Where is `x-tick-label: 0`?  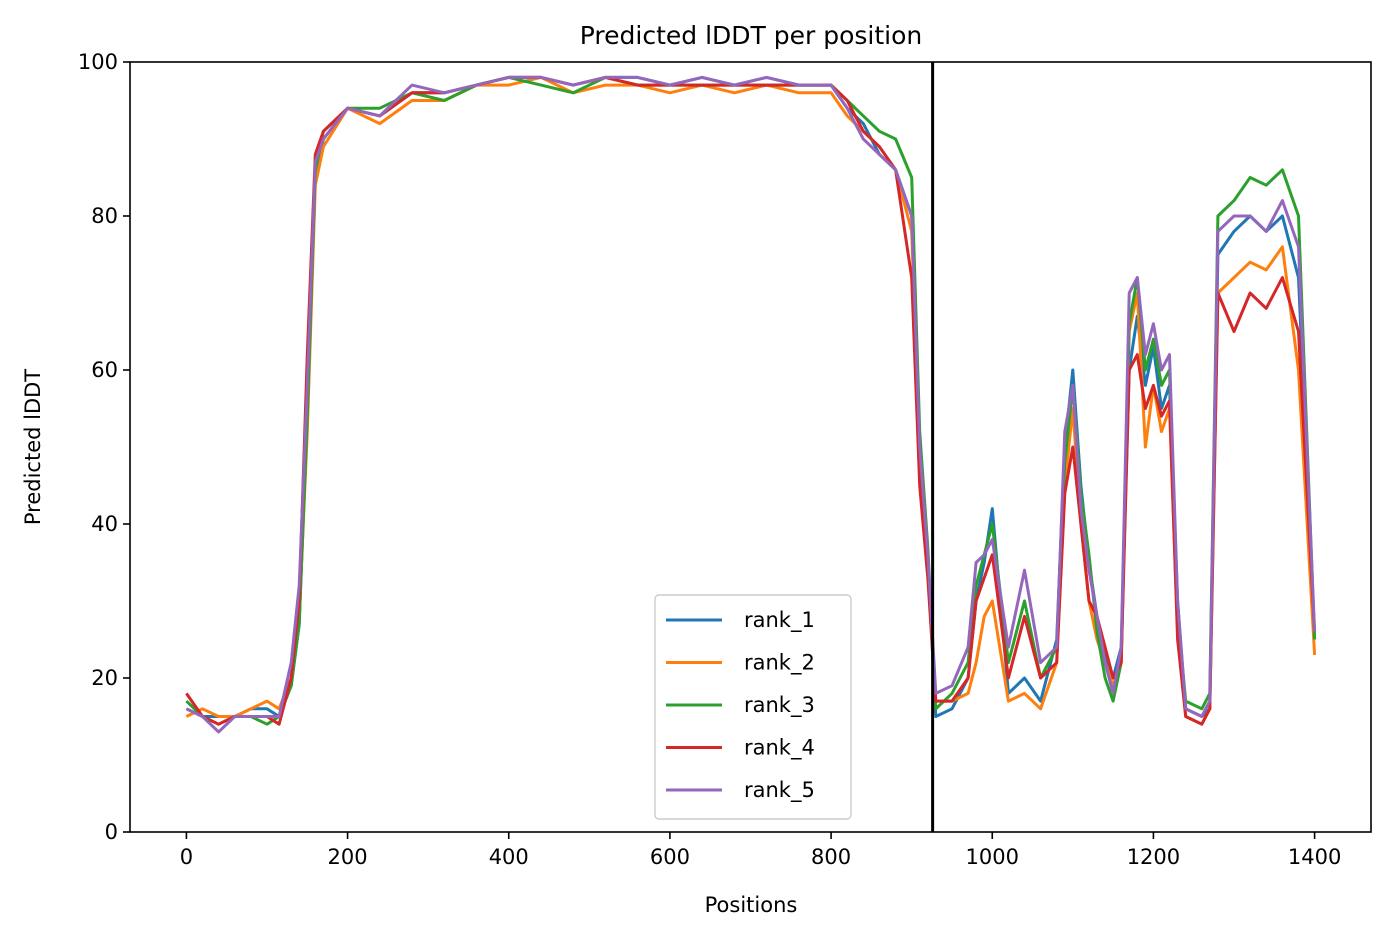
x-tick-label: 0 is located at coordinates (186, 857).